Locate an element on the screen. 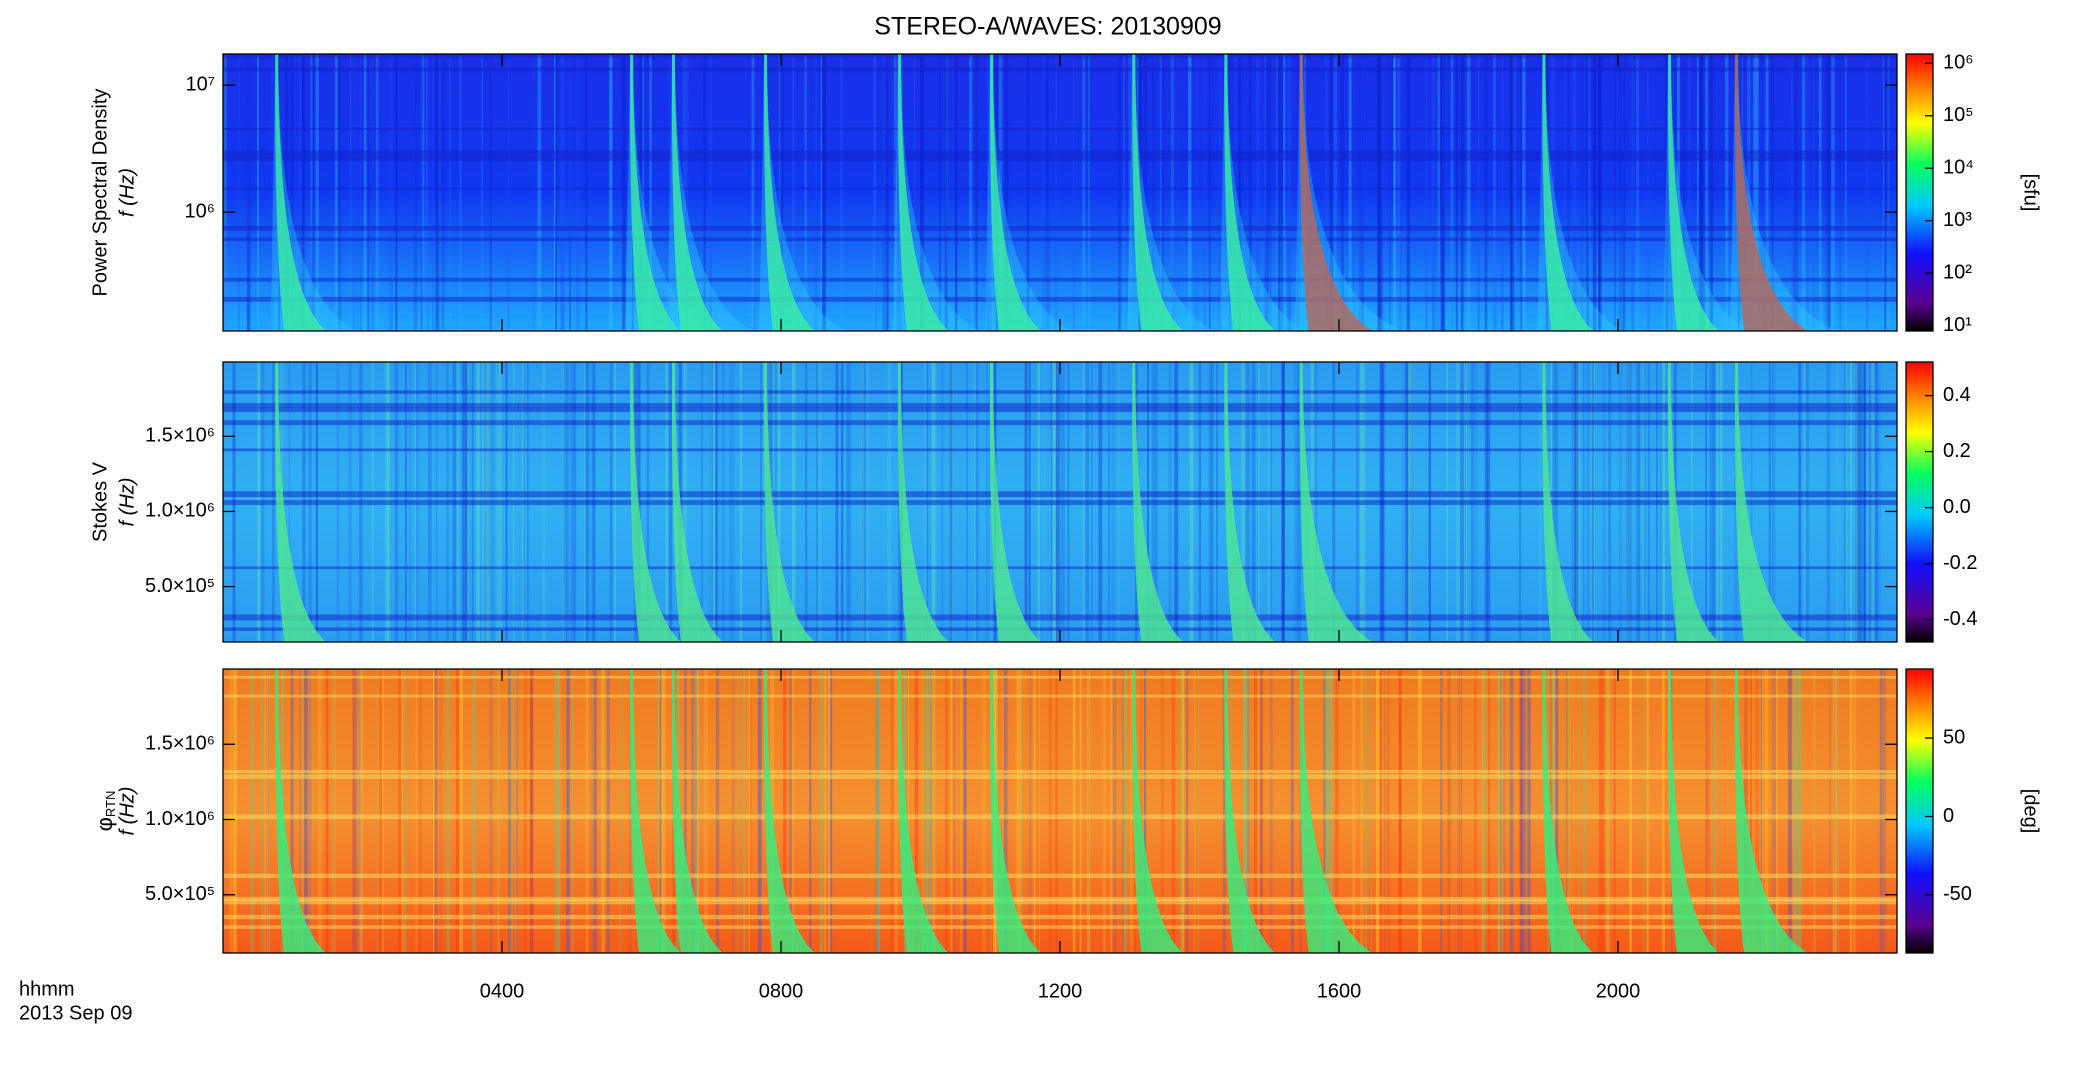 This screenshot has width=2096, height=1080. colorbar is located at coordinates (1919, 502).